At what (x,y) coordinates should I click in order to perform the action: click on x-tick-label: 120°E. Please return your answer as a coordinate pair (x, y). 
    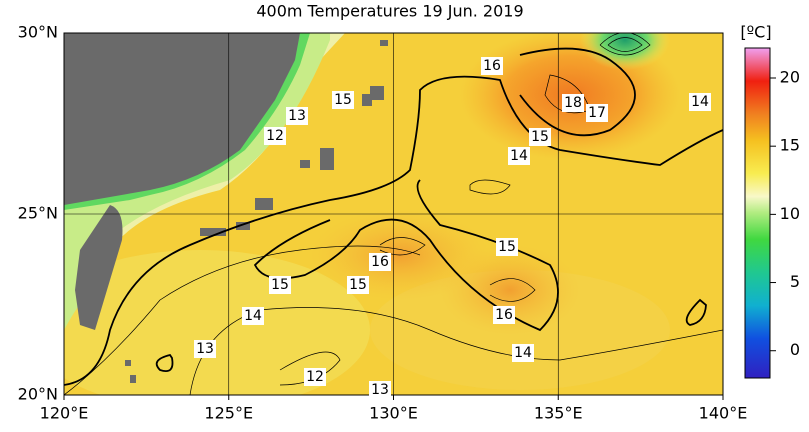
    Looking at the image, I should click on (64, 413).